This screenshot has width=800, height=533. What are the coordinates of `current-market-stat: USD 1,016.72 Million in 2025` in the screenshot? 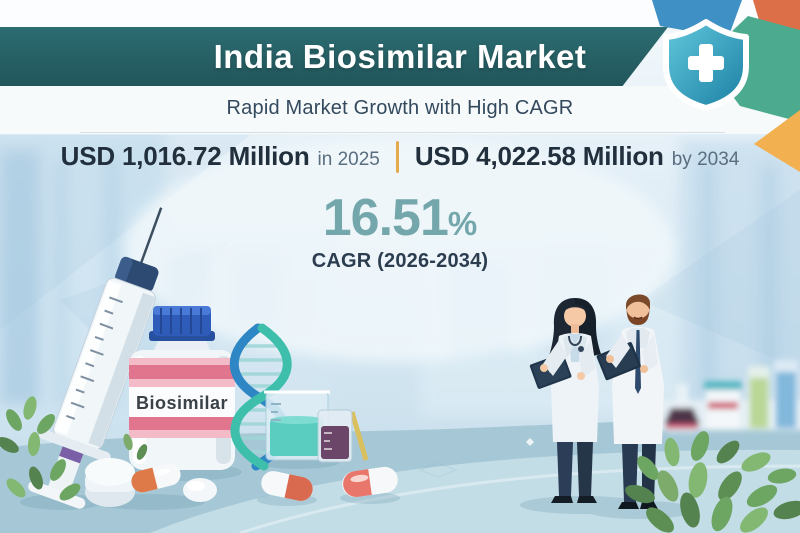 It's located at (220, 156).